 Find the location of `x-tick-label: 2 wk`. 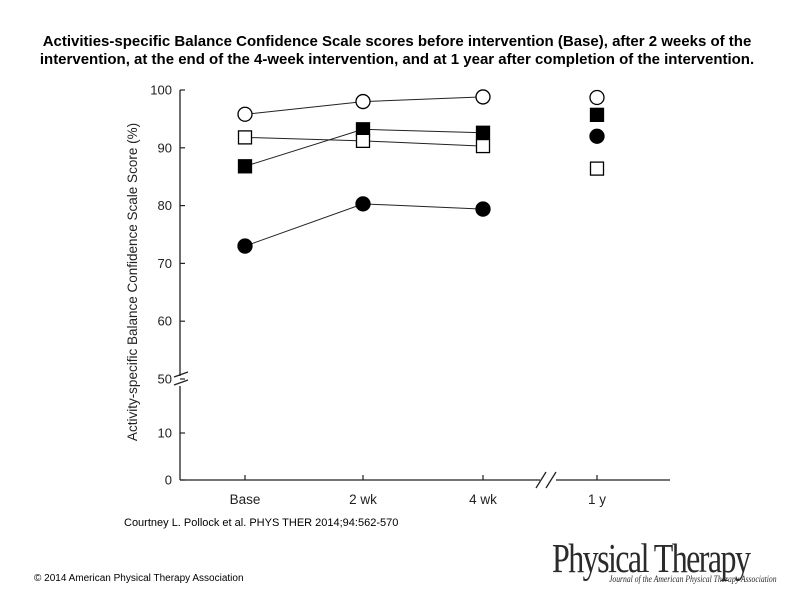

x-tick-label: 2 wk is located at coordinates (363, 499).